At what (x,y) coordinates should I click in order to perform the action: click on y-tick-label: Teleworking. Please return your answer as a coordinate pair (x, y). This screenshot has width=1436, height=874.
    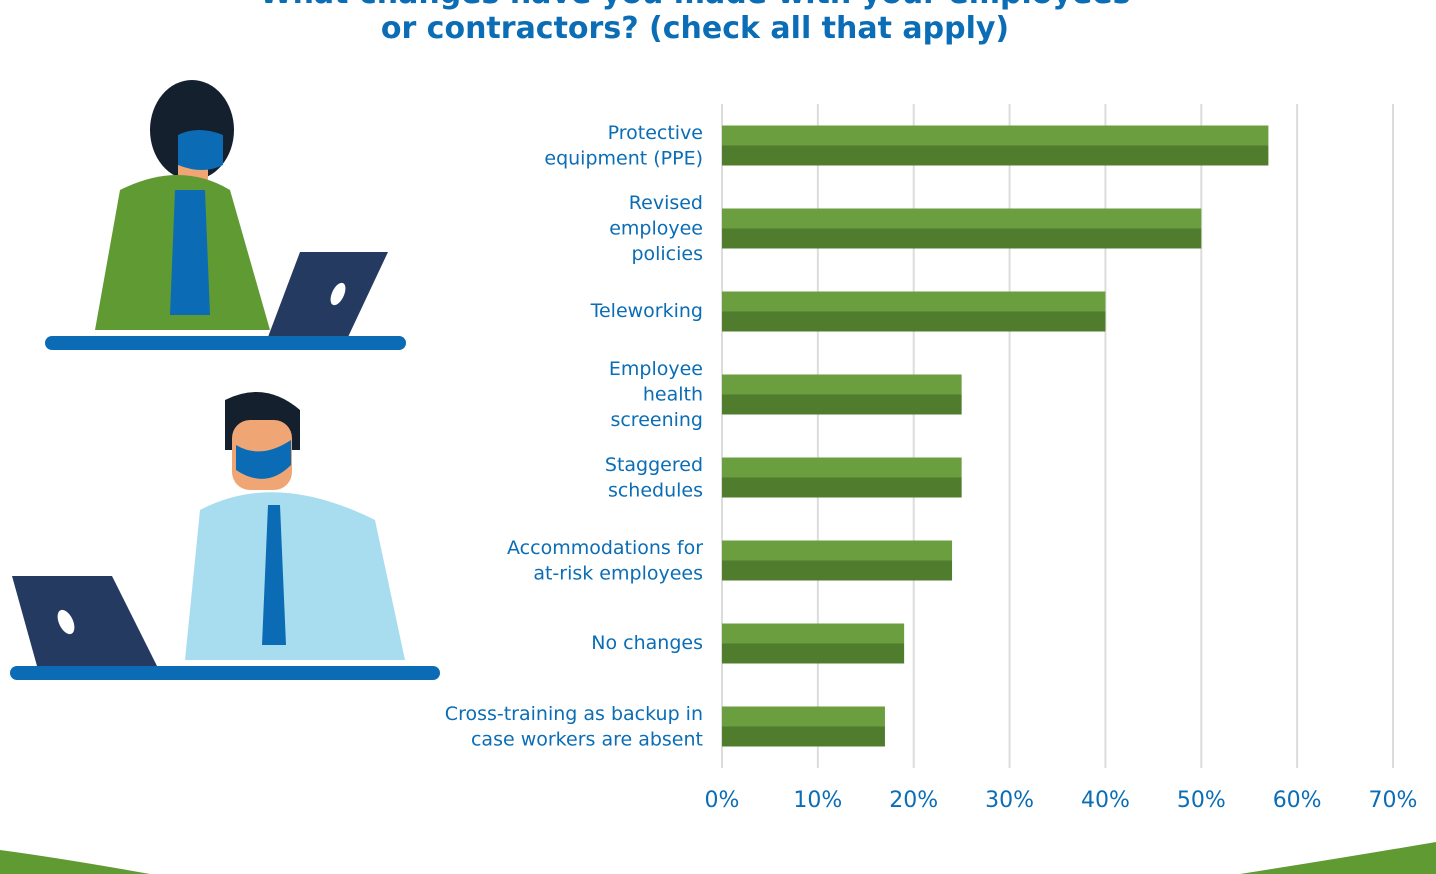
    Looking at the image, I should click on (646, 311).